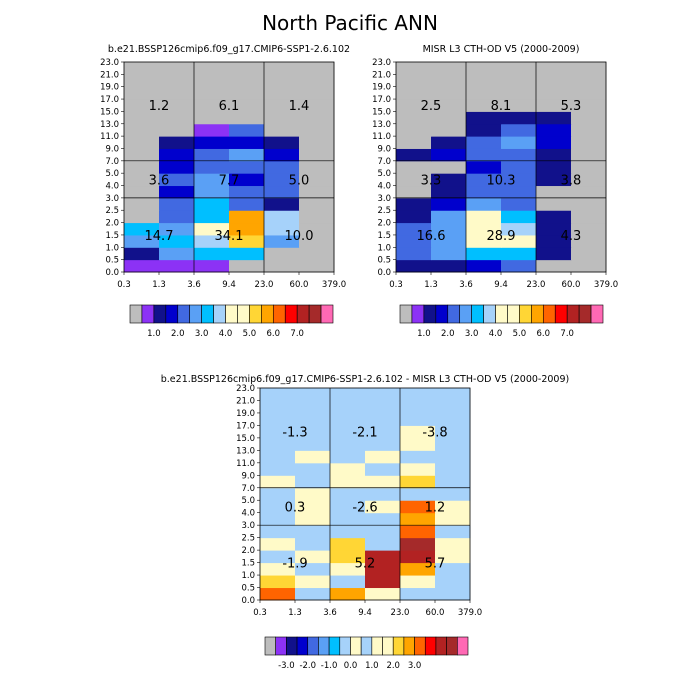  Describe the element at coordinates (112, 248) in the screenshot. I see `y-tick-label: 1.0` at that location.